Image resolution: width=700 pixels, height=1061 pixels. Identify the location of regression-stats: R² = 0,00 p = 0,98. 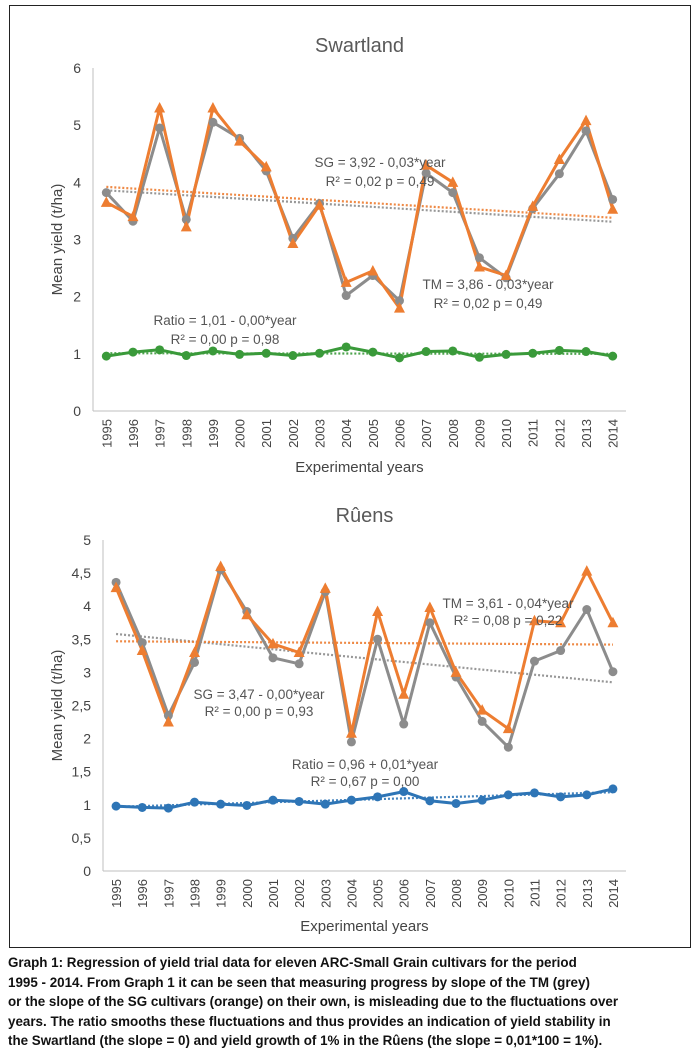
(225, 339).